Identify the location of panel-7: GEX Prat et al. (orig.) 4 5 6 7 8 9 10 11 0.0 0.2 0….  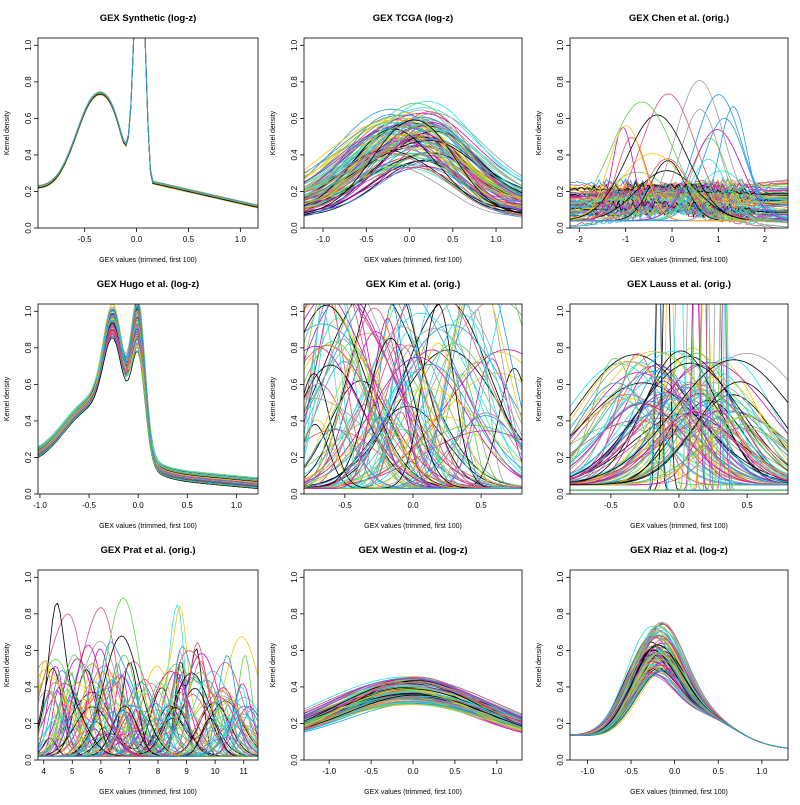
(131, 670).